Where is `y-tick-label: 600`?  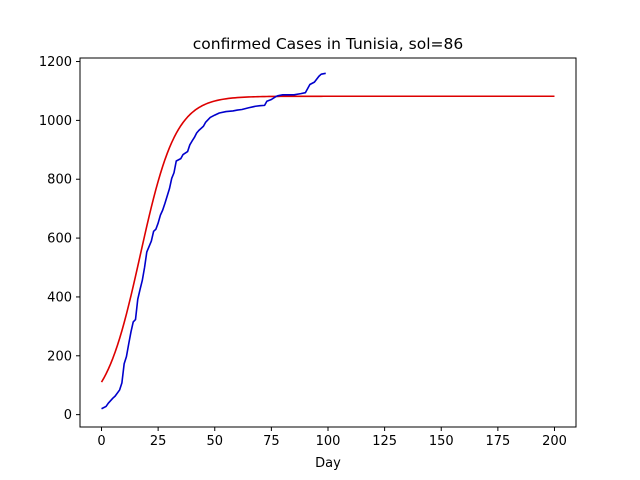 y-tick-label: 600 is located at coordinates (59, 239).